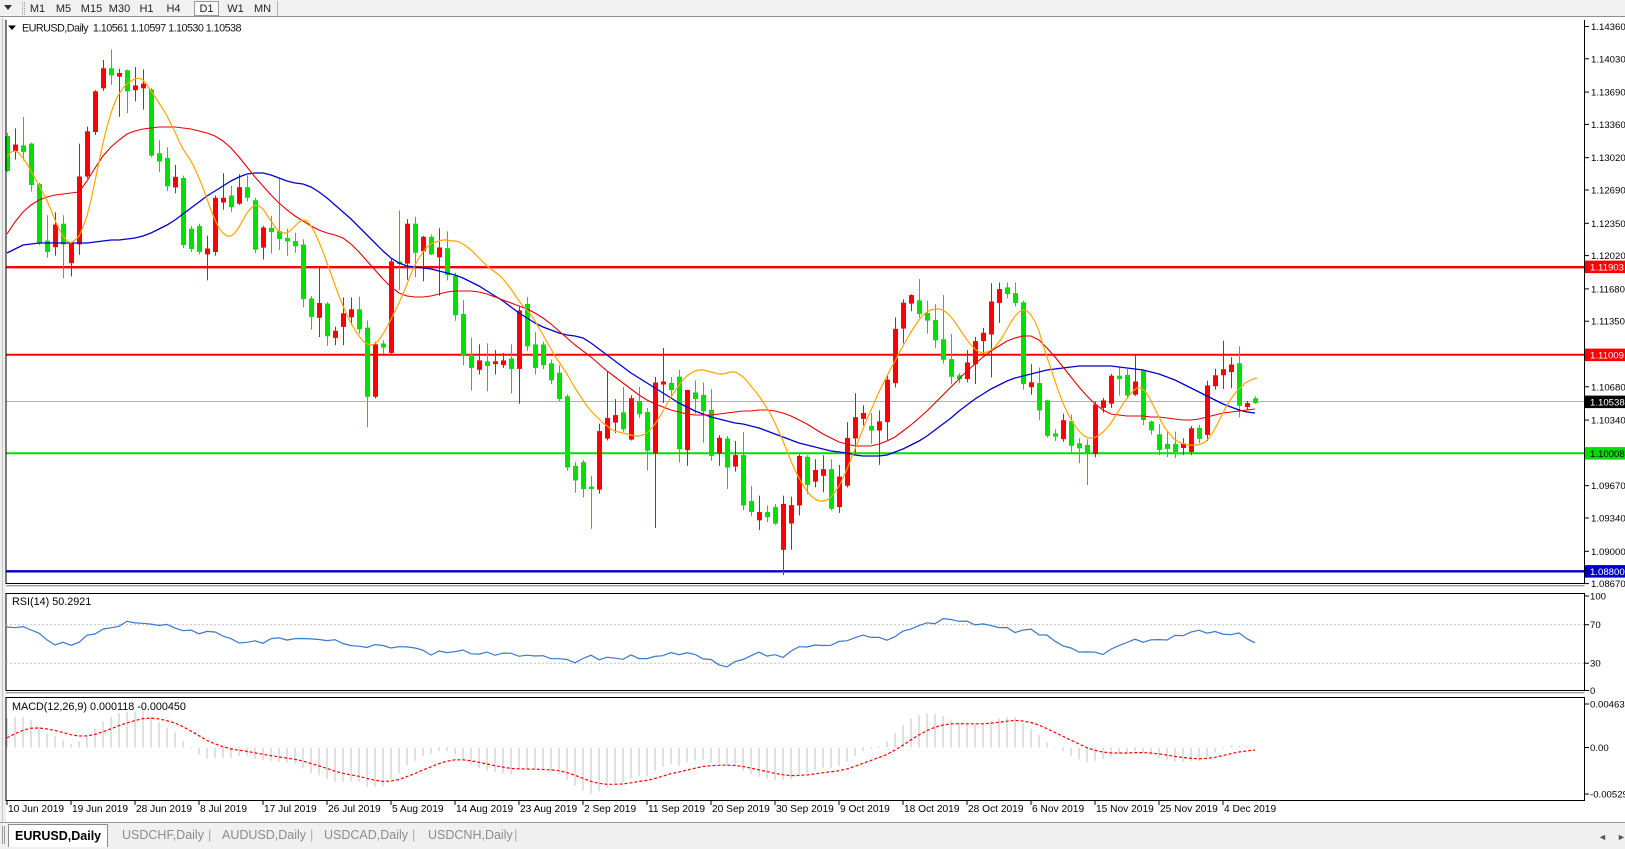 The image size is (1625, 849). What do you see at coordinates (223, 809) in the screenshot?
I see `svg-text: 8 Jul 2019` at bounding box center [223, 809].